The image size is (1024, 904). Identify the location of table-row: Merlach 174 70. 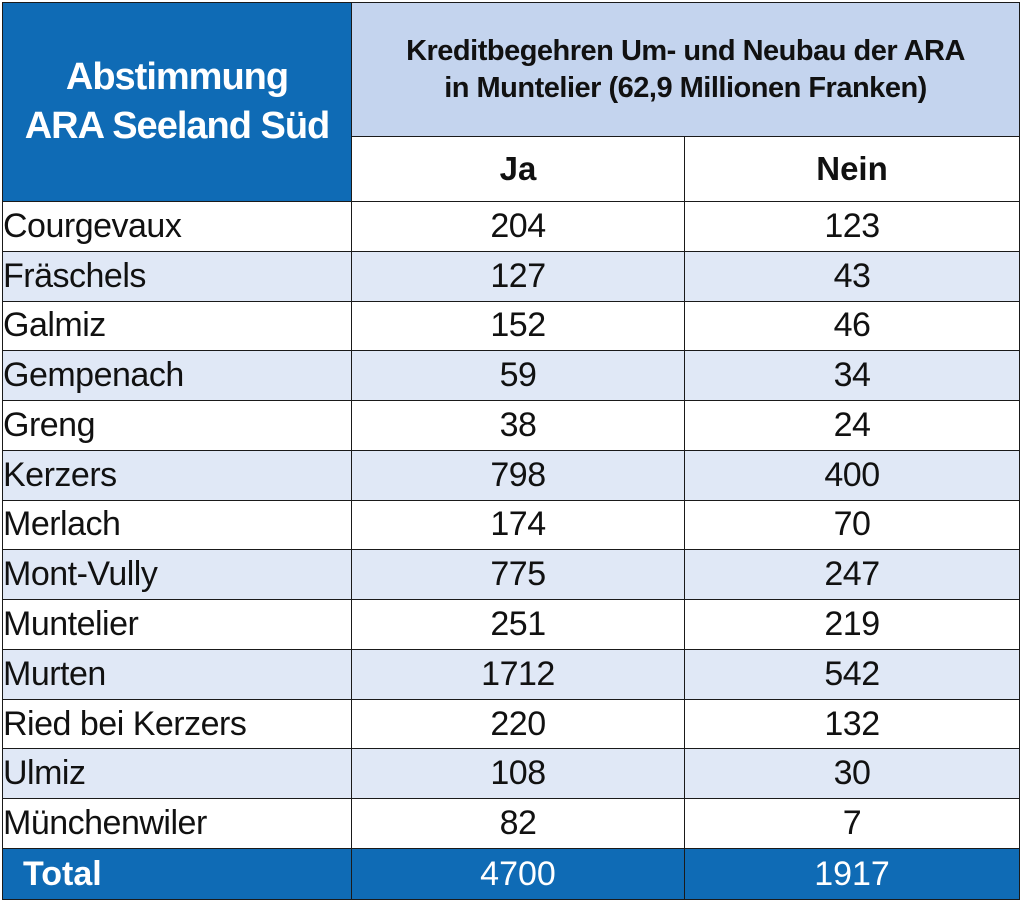
(511, 525).